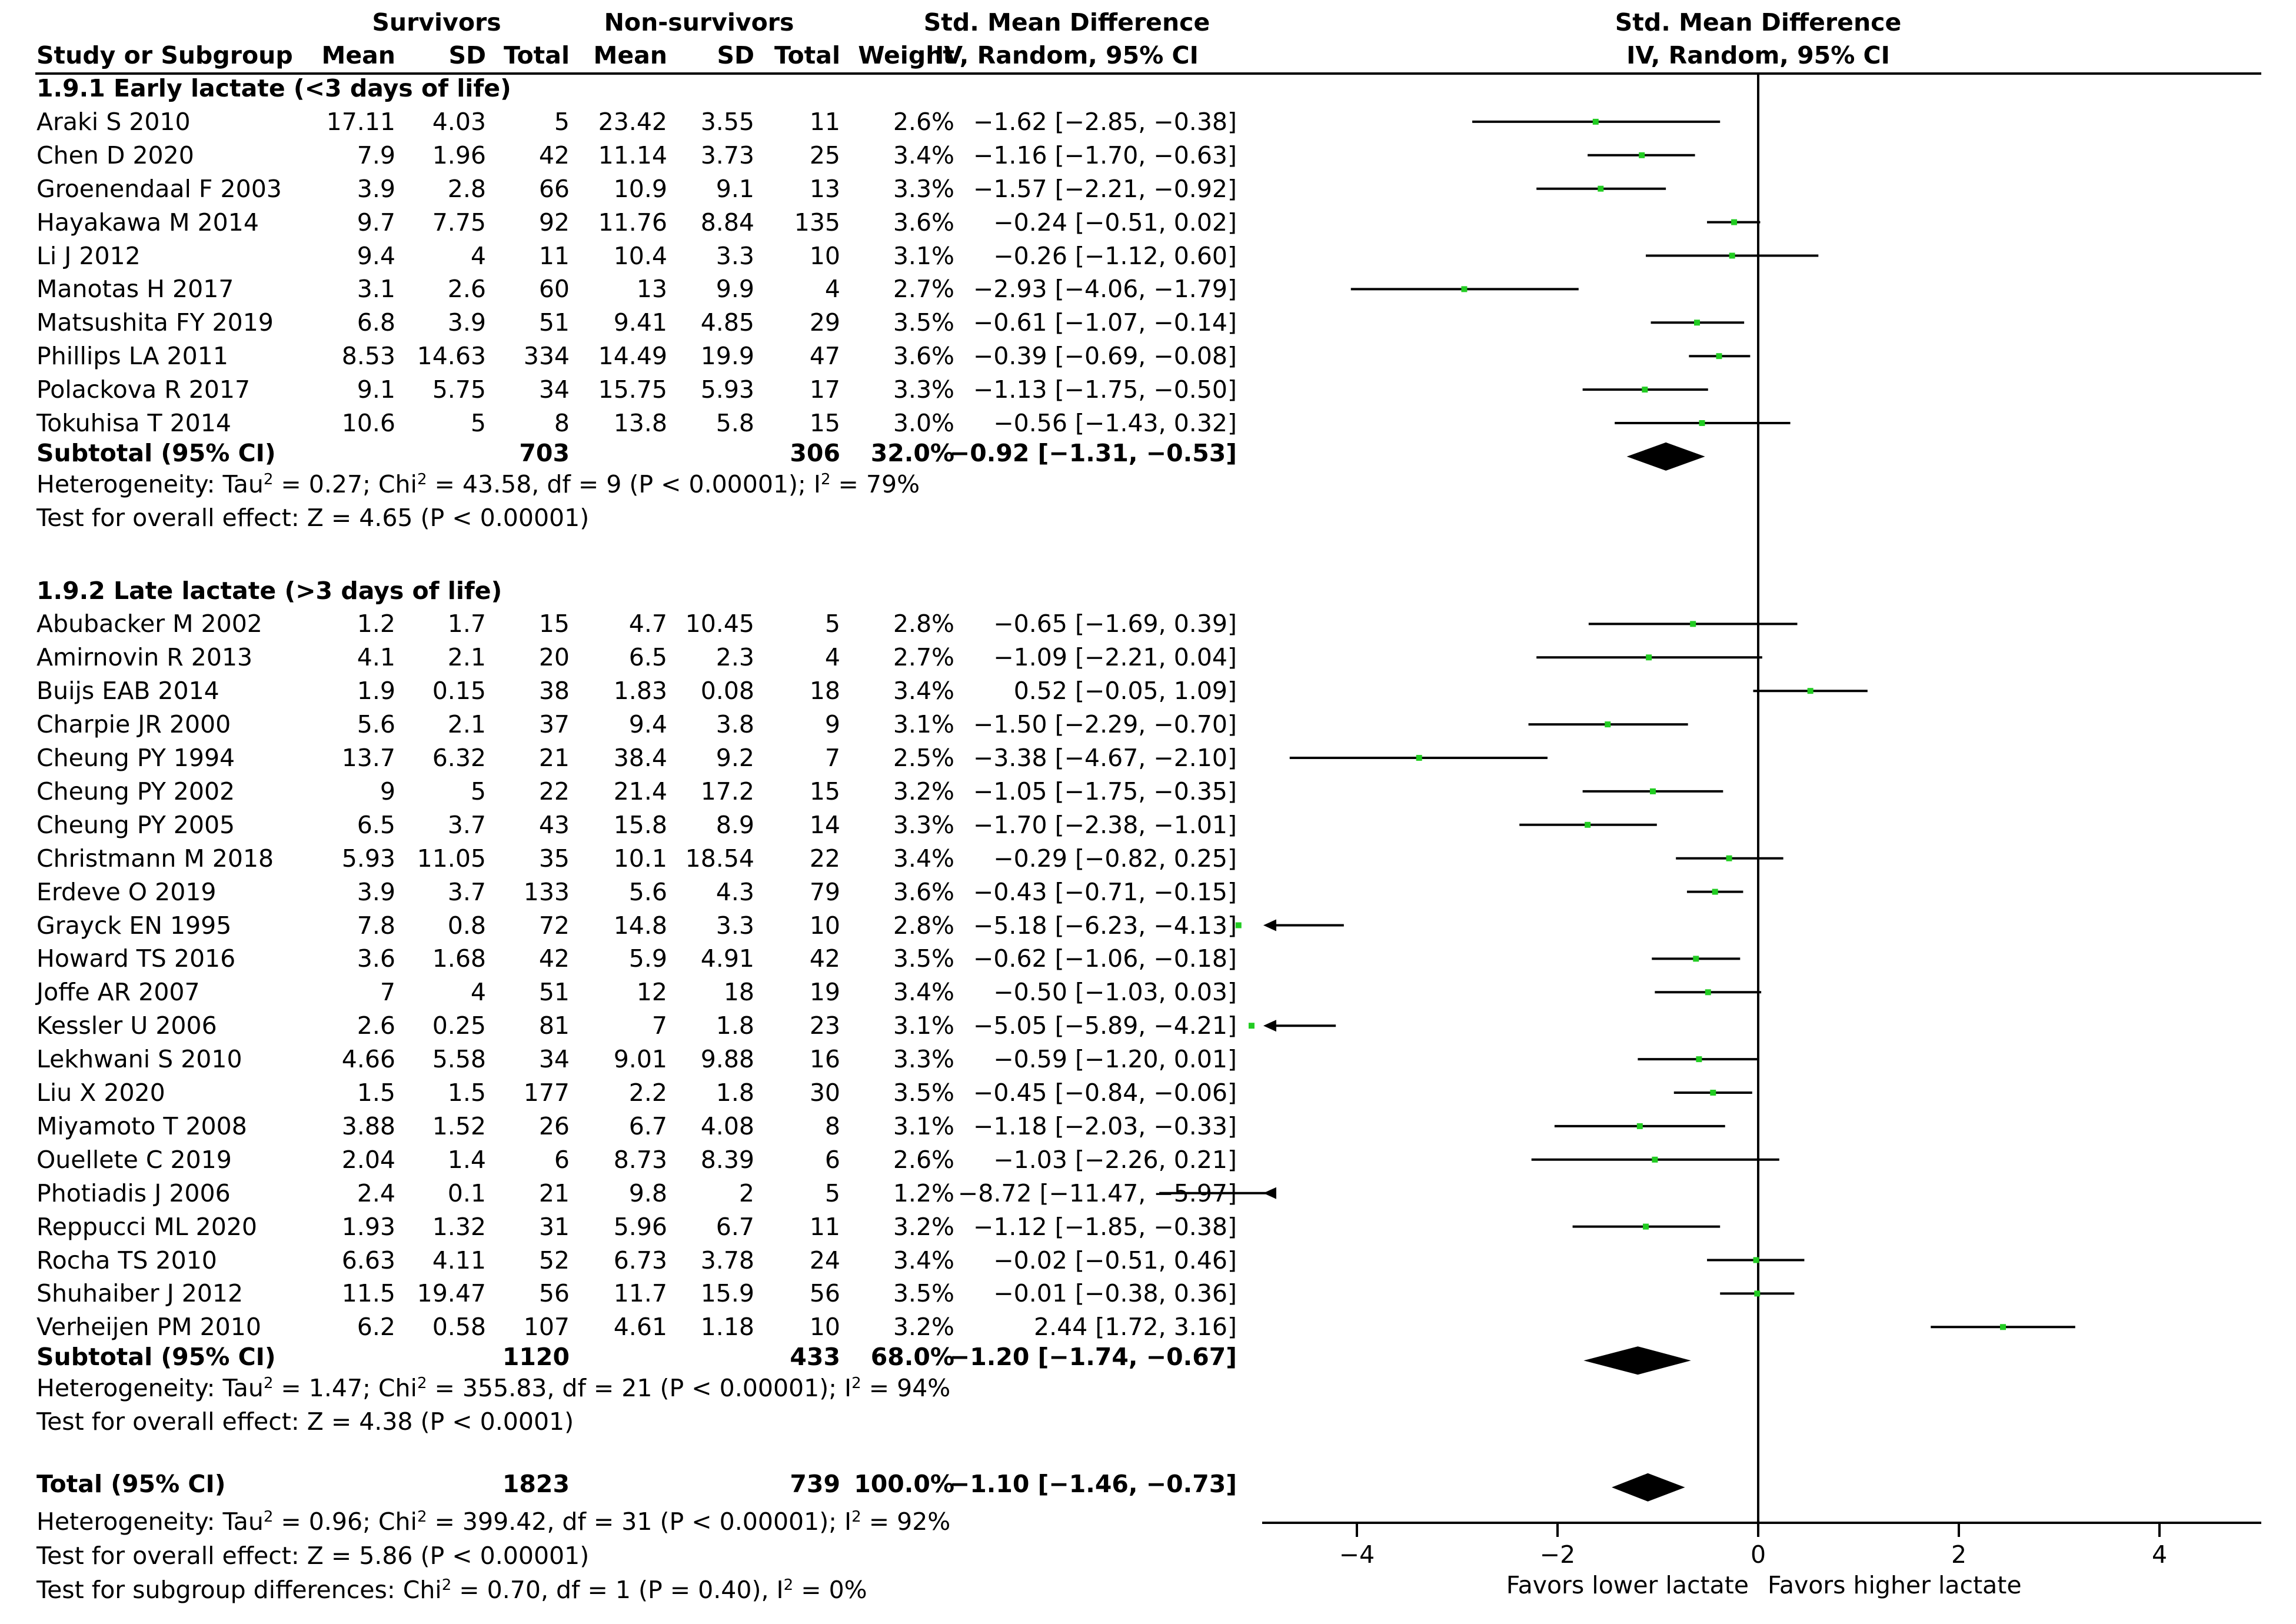  What do you see at coordinates (478, 255) in the screenshot?
I see `sd-1: 4` at bounding box center [478, 255].